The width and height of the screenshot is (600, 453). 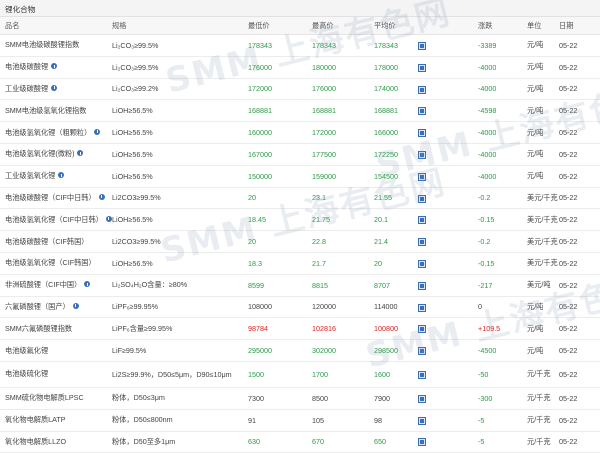 I want to click on high-price: 168881, so click(x=343, y=111).